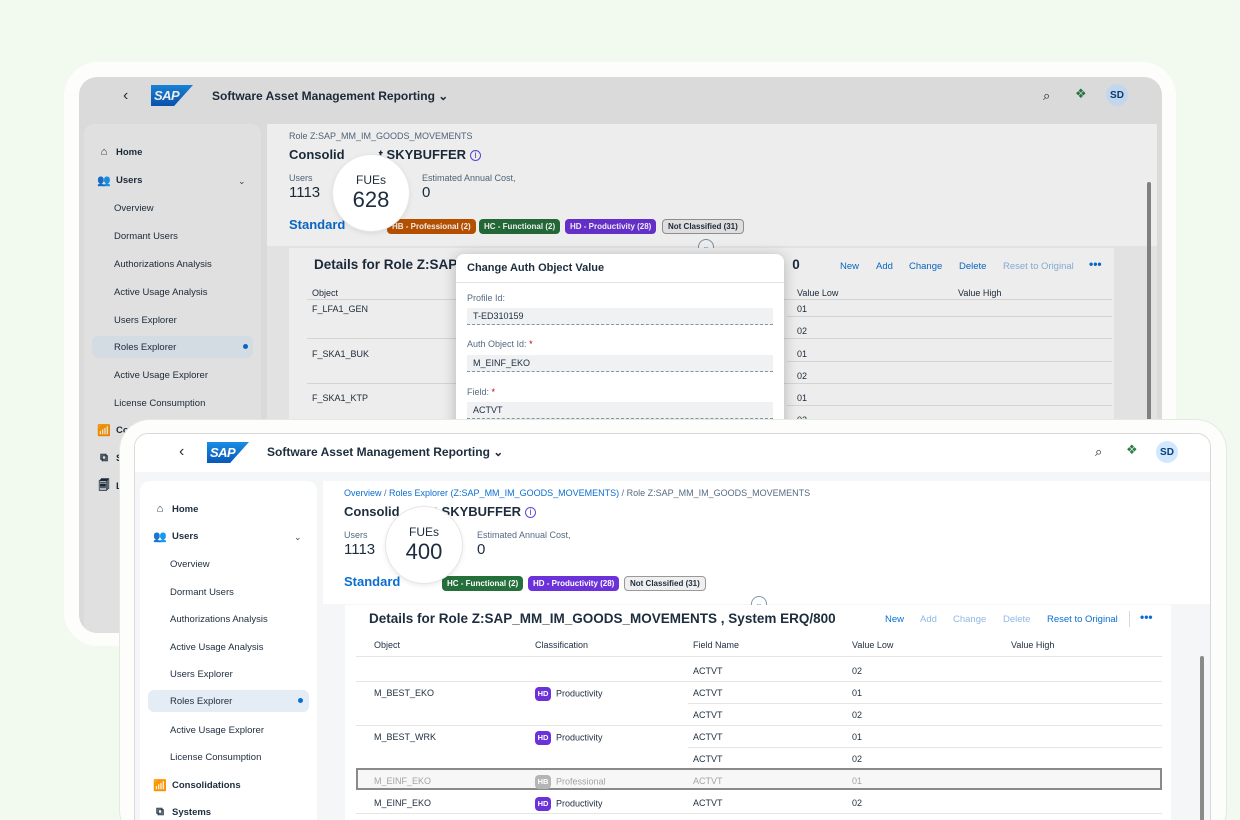  What do you see at coordinates (104, 485) in the screenshot?
I see `license-icon: 🗐` at bounding box center [104, 485].